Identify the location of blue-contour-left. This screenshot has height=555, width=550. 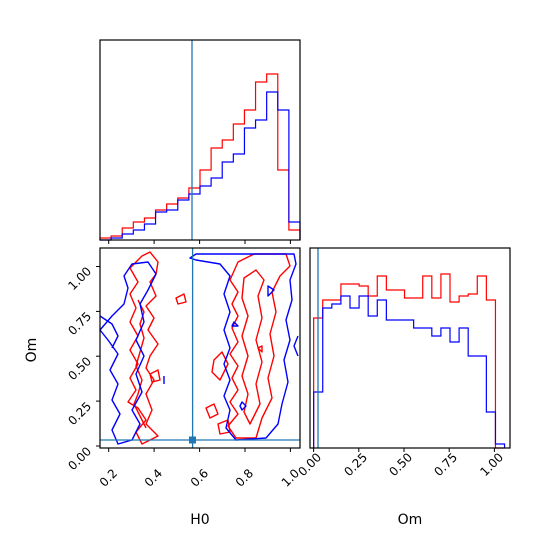
(128, 353).